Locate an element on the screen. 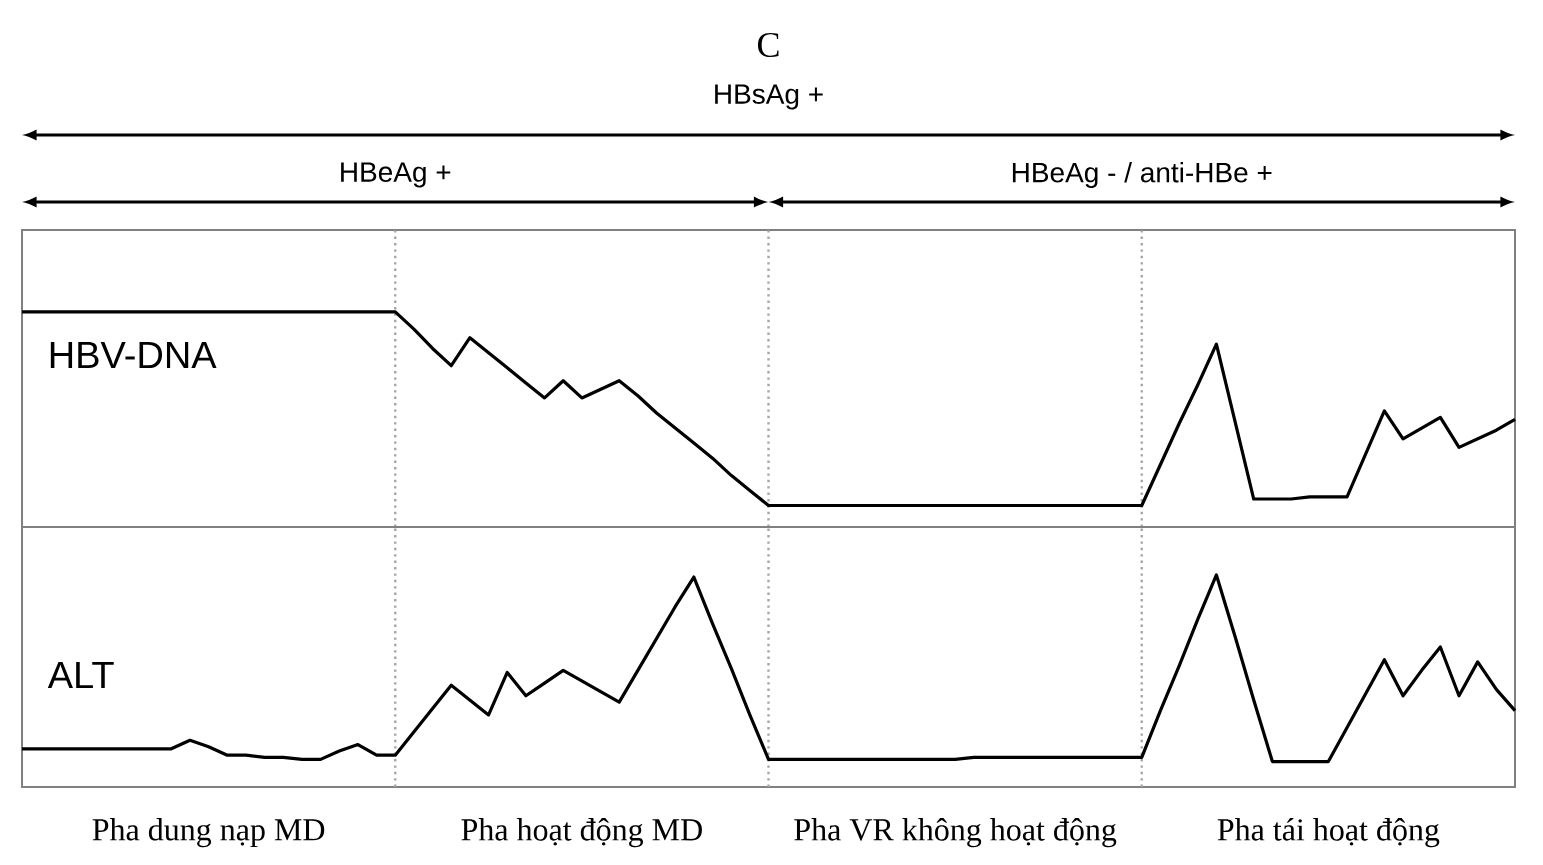 Image resolution: width=1543 pixels, height=865 pixels. x-tick-label: Pha dung nạp MD is located at coordinates (208, 833).